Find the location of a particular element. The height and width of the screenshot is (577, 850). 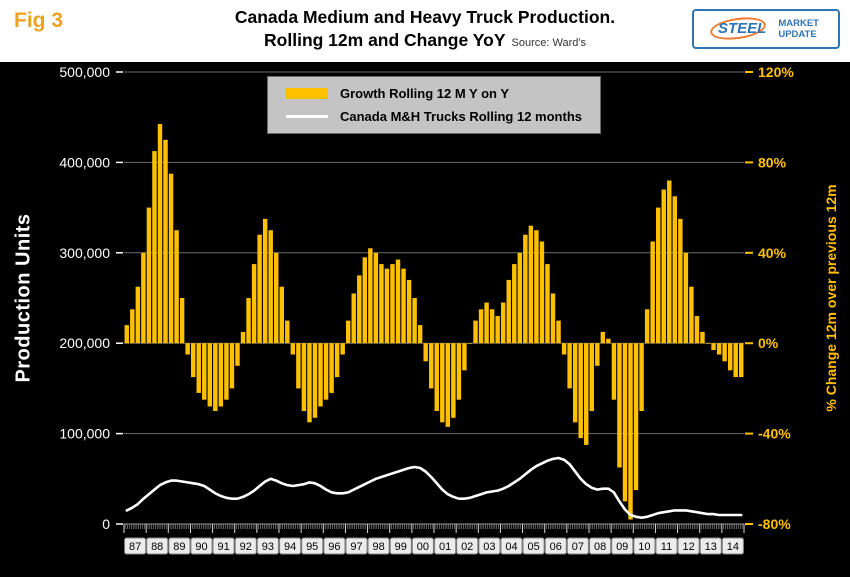

svg-text: 40% is located at coordinates (772, 253).